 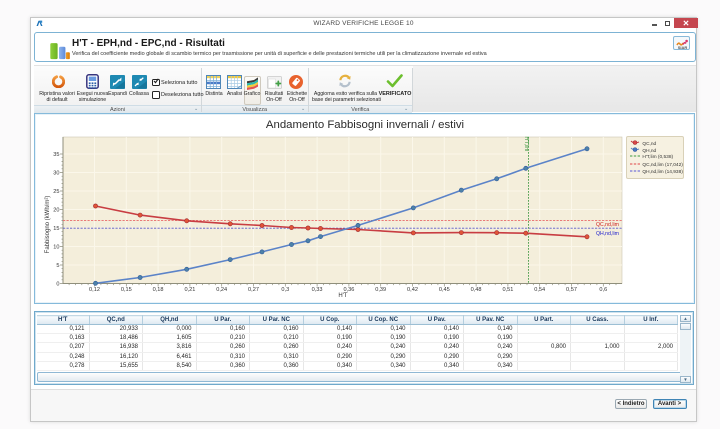 I want to click on svg-text: 0,42, so click(x=412, y=290).